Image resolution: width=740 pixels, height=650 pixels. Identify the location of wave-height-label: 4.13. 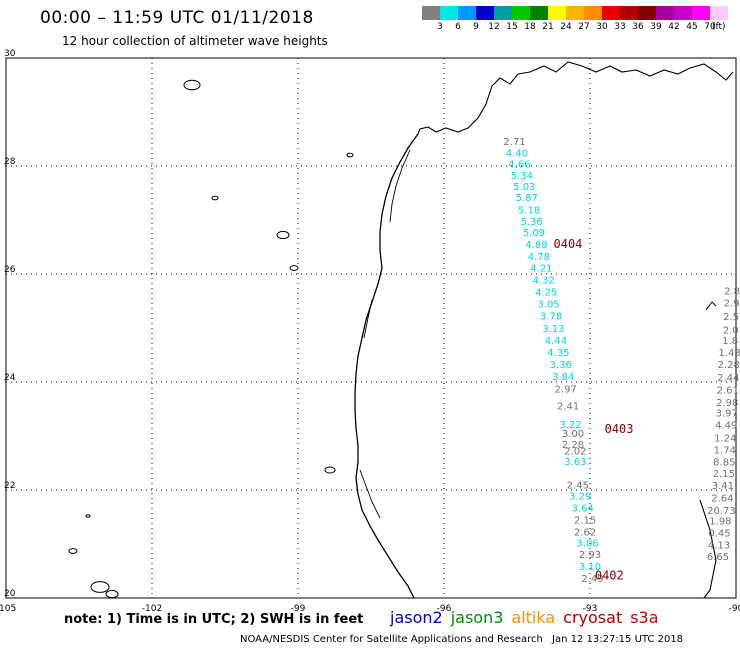
(719, 545).